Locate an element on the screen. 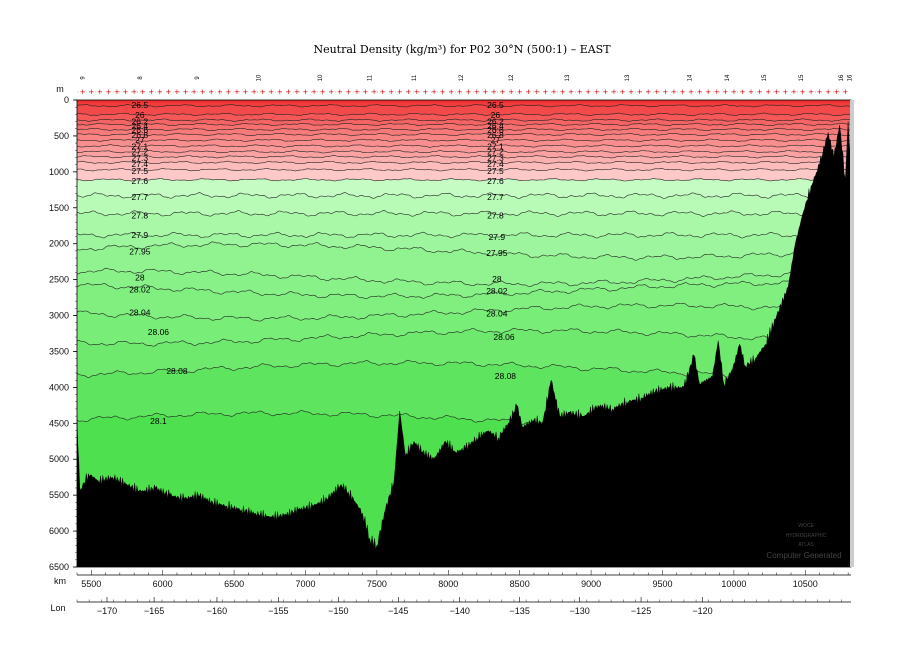 The image size is (900, 650). y-tick-label: 2000 is located at coordinates (59, 244).